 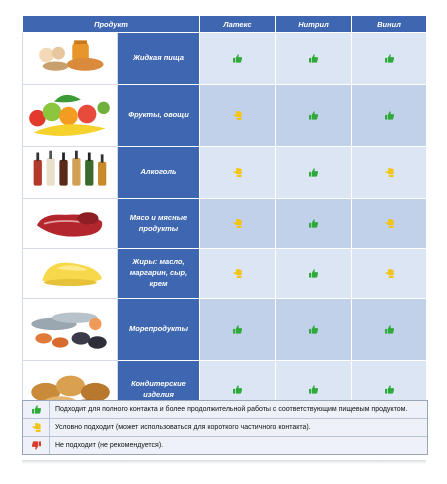 I want to click on product-name-line: Морепродукты, so click(x=158, y=329).